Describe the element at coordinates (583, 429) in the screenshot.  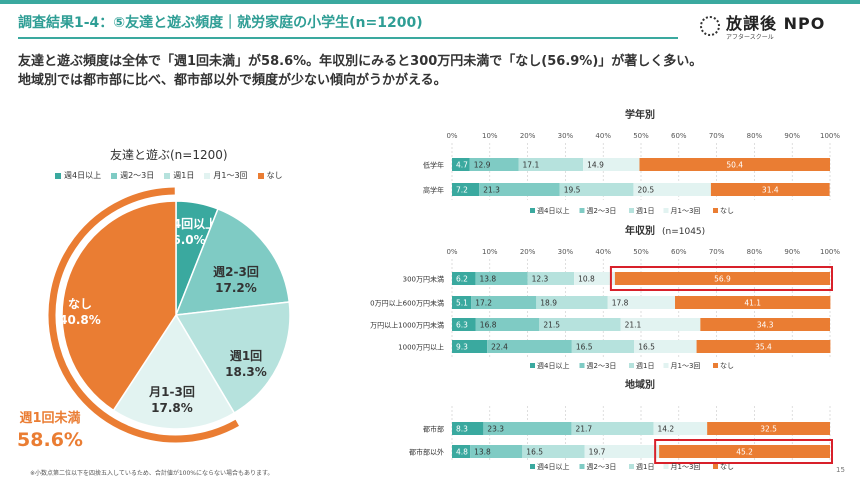
I see `bar-value-label: 21.7` at that location.